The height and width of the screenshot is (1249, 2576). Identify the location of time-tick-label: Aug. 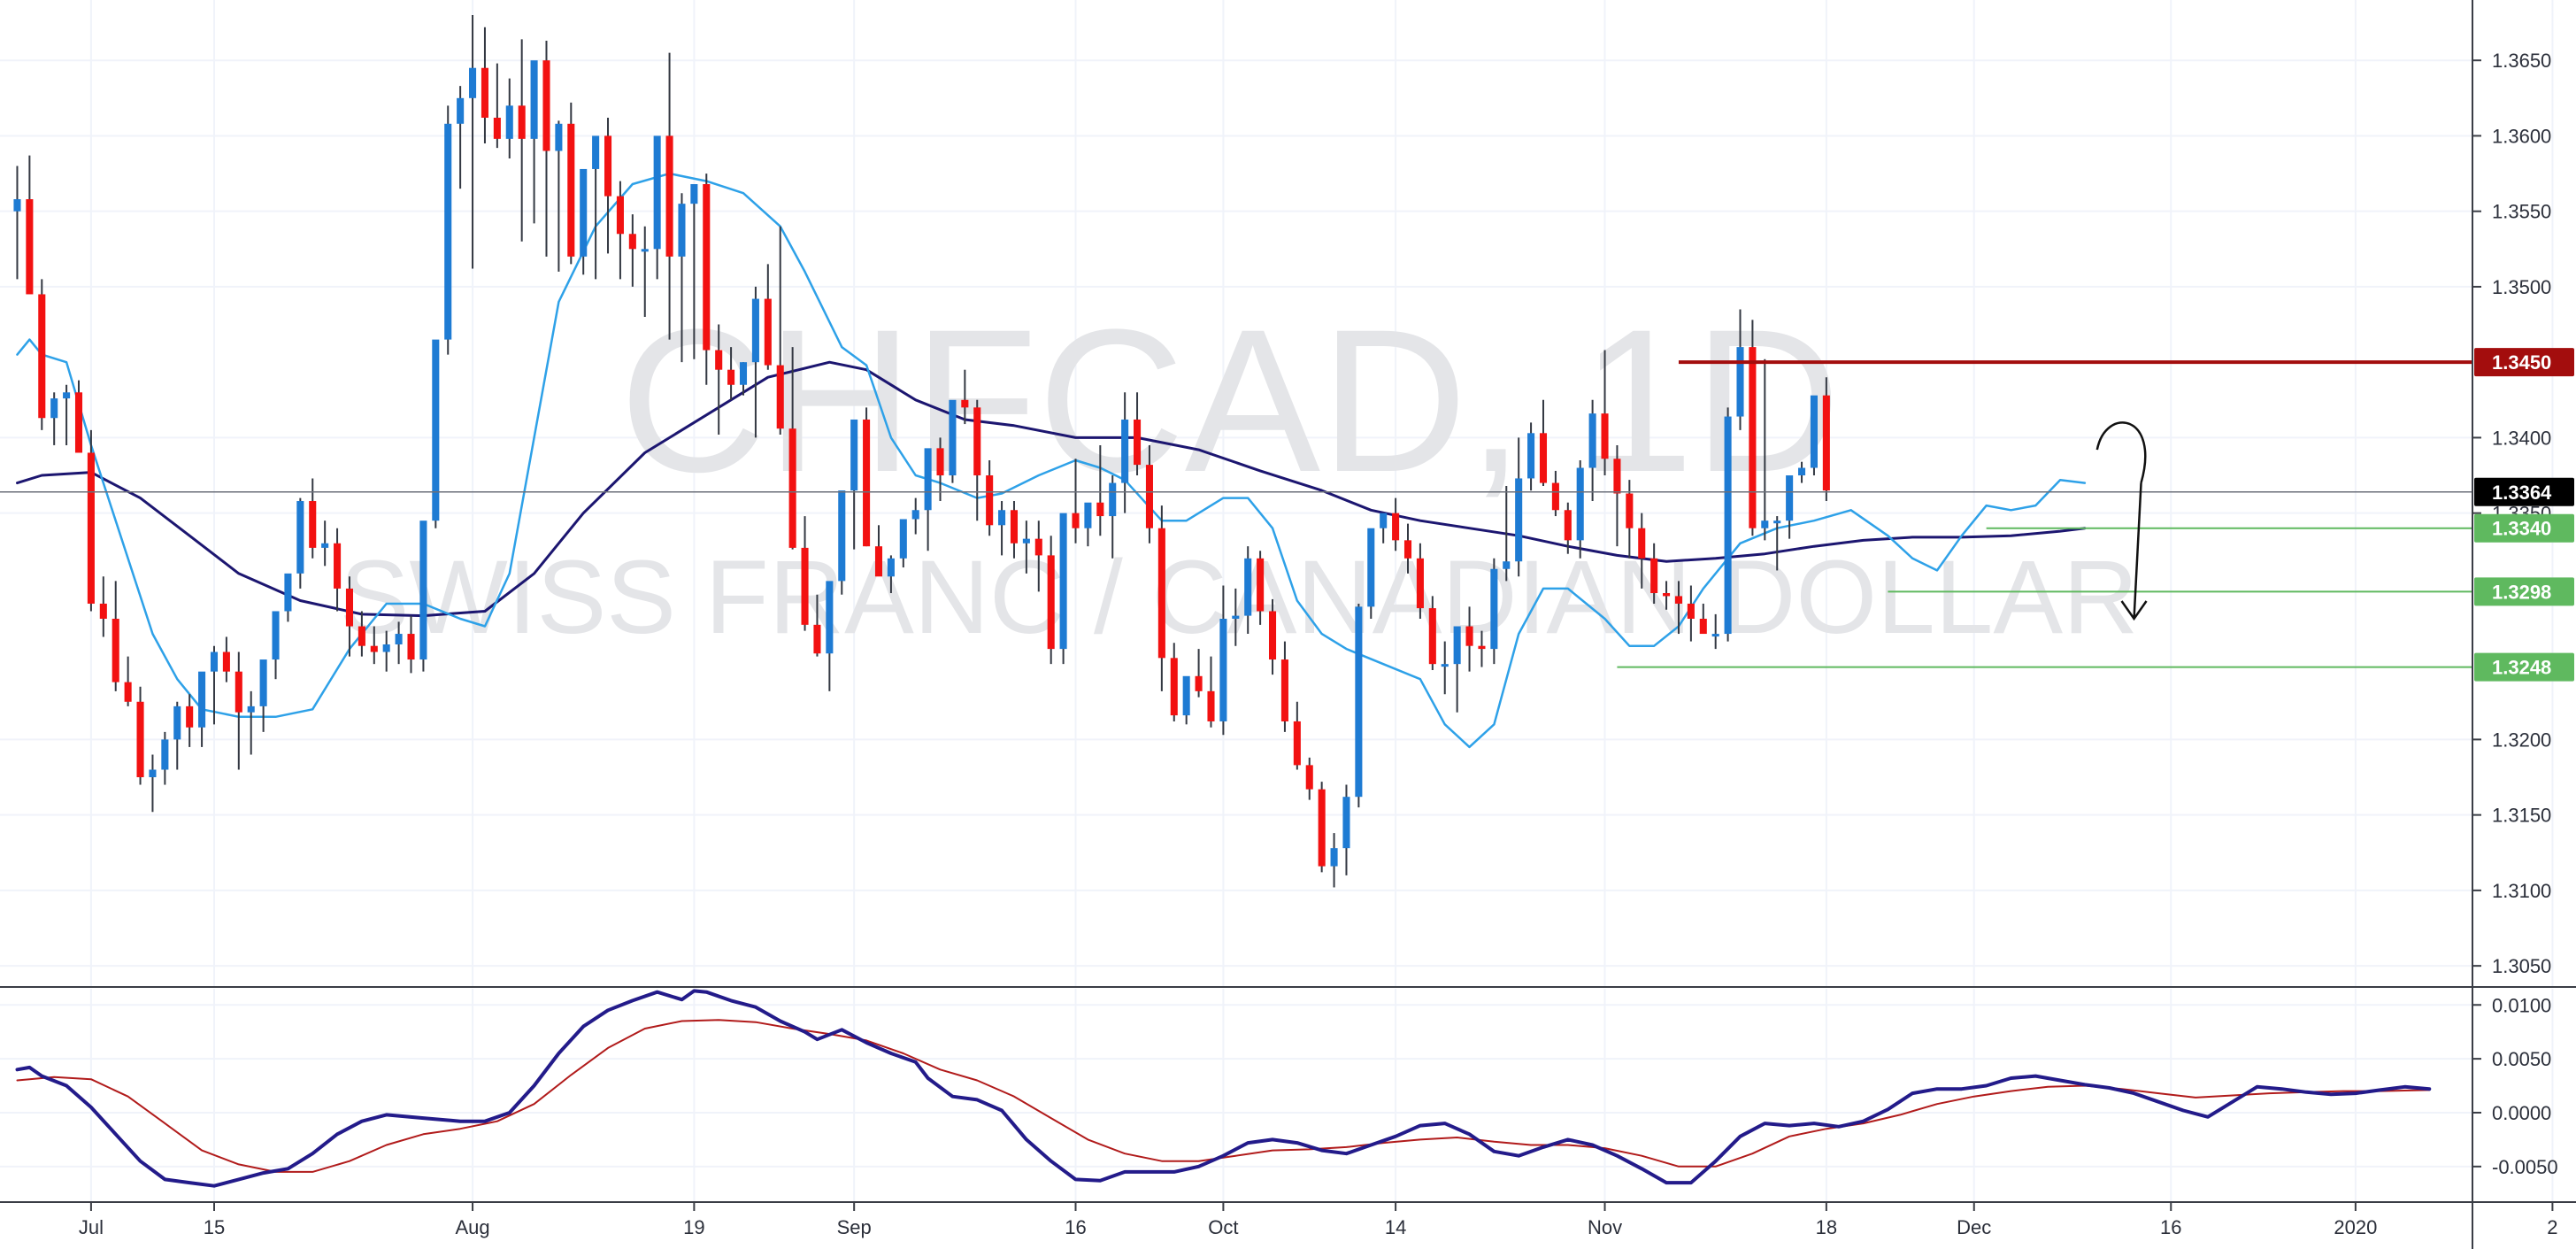
(472, 1227).